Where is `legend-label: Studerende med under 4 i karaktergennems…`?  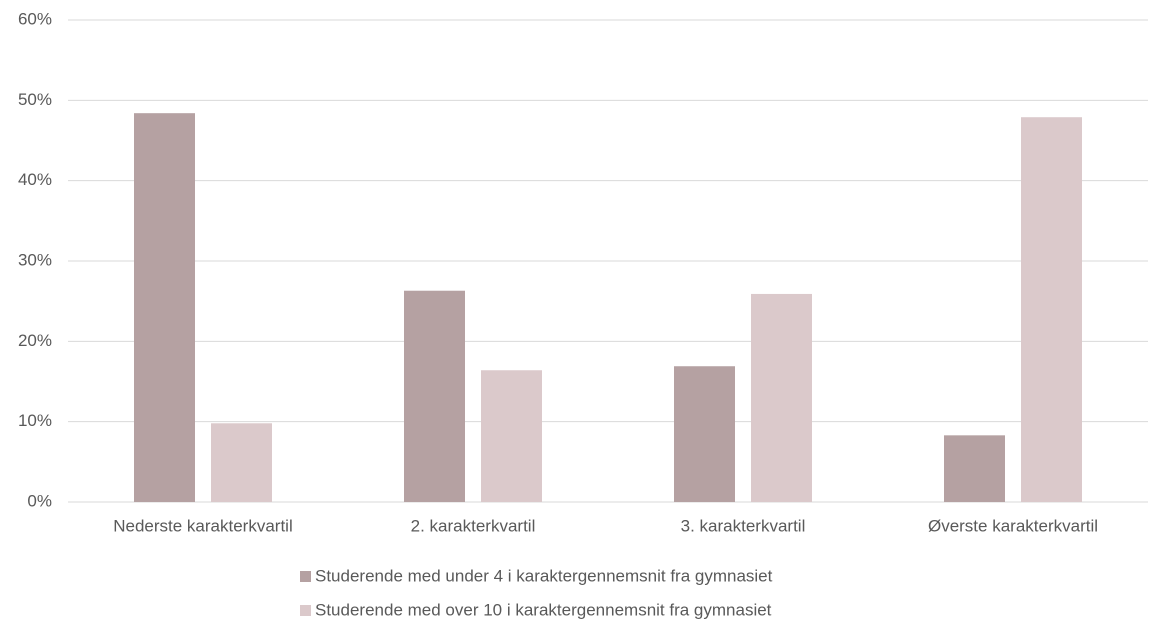
legend-label: Studerende med under 4 i karaktergennems… is located at coordinates (544, 575).